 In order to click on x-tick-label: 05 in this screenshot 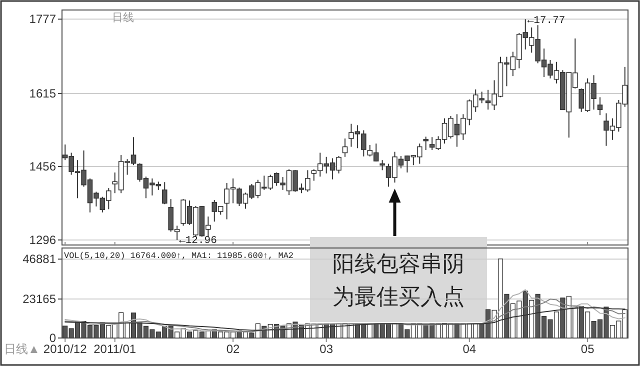, I will do `click(587, 349)`.